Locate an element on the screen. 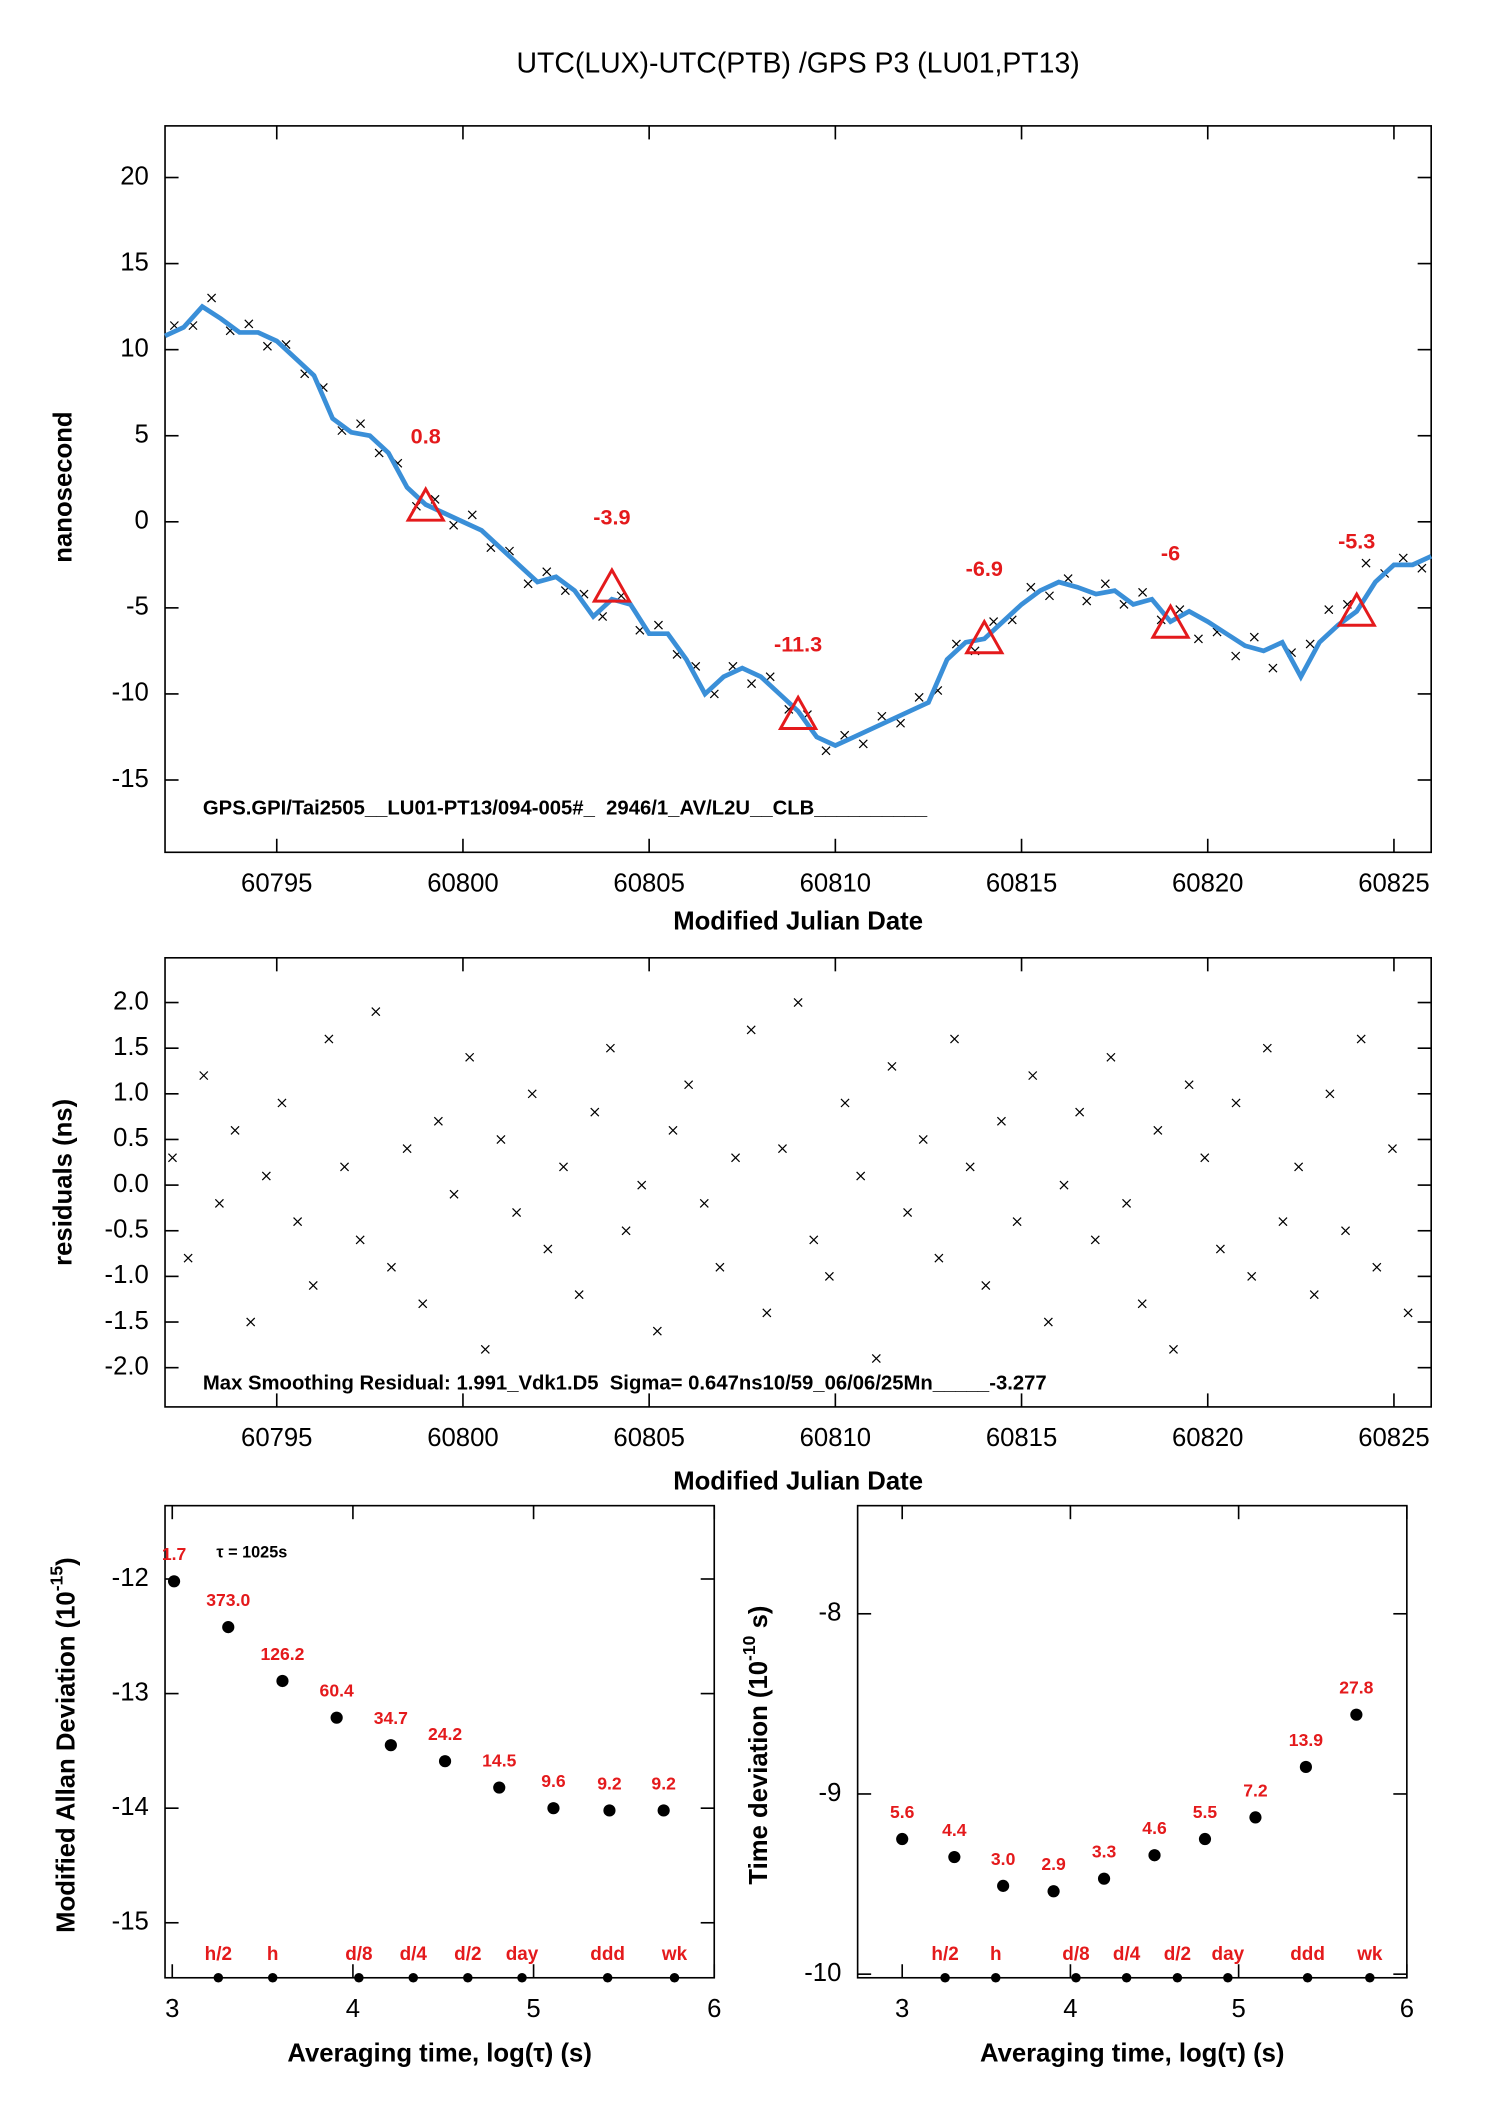 The width and height of the screenshot is (1488, 2105). y-axis-label: residuals (ns) is located at coordinates (64, 1182).